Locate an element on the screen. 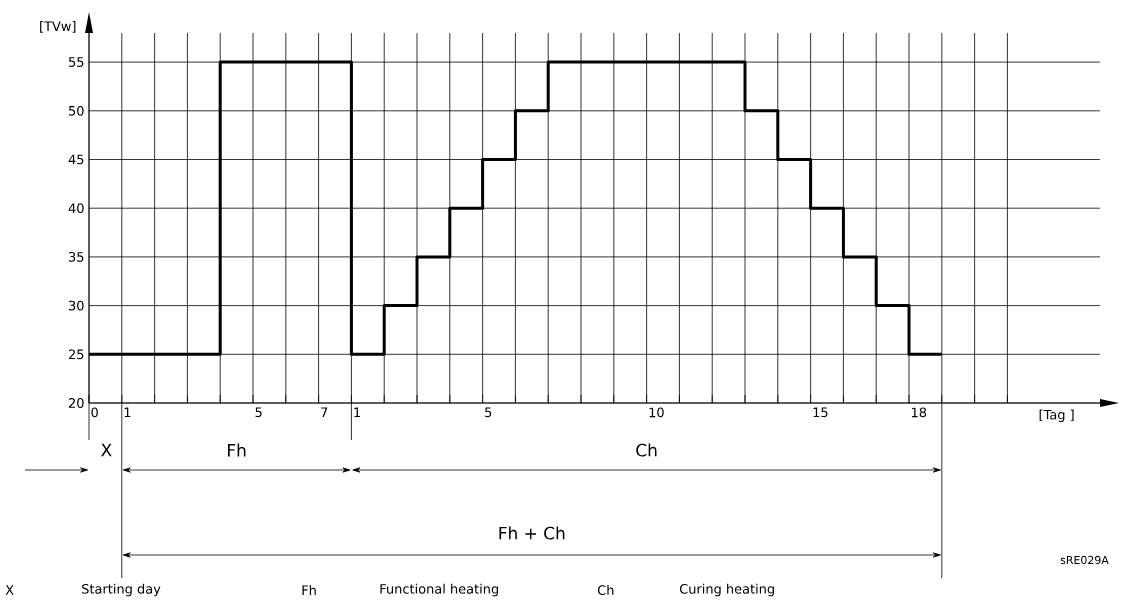 The image size is (1123, 603). text: Starting day is located at coordinates (121, 590).